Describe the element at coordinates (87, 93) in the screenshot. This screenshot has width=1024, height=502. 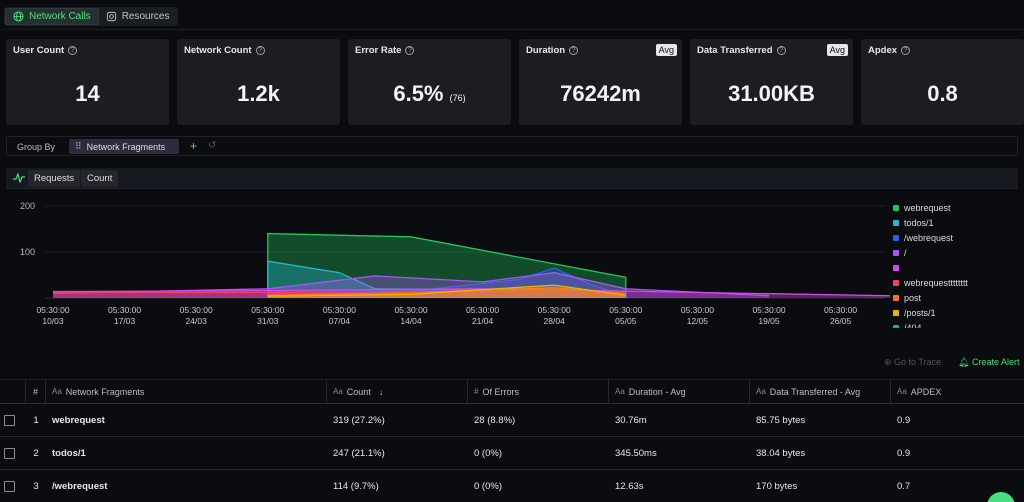
I see `card-value: 14` at that location.